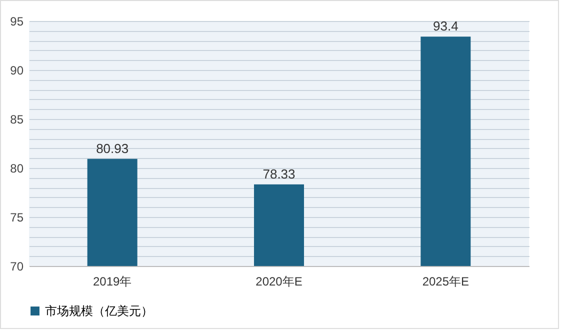  What do you see at coordinates (17, 21) in the screenshot?
I see `y-tick-label: 95` at bounding box center [17, 21].